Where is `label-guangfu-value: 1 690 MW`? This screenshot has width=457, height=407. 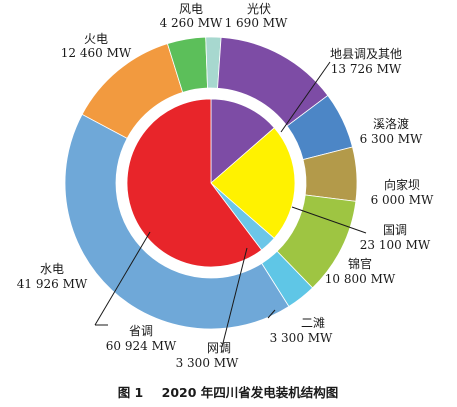 label-guangfu-value: 1 690 MW is located at coordinates (256, 23).